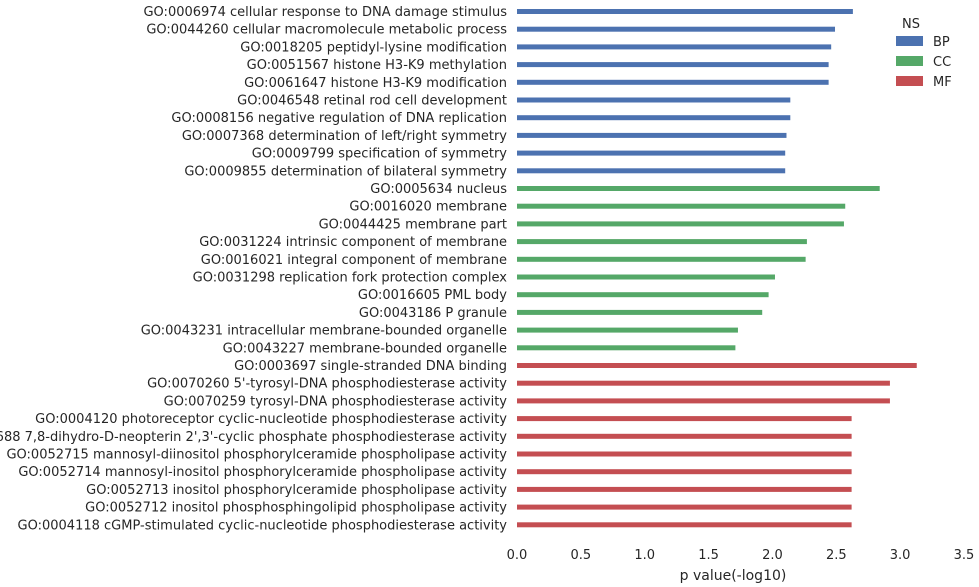  I want to click on x-tick-label: 3.5, so click(964, 555).